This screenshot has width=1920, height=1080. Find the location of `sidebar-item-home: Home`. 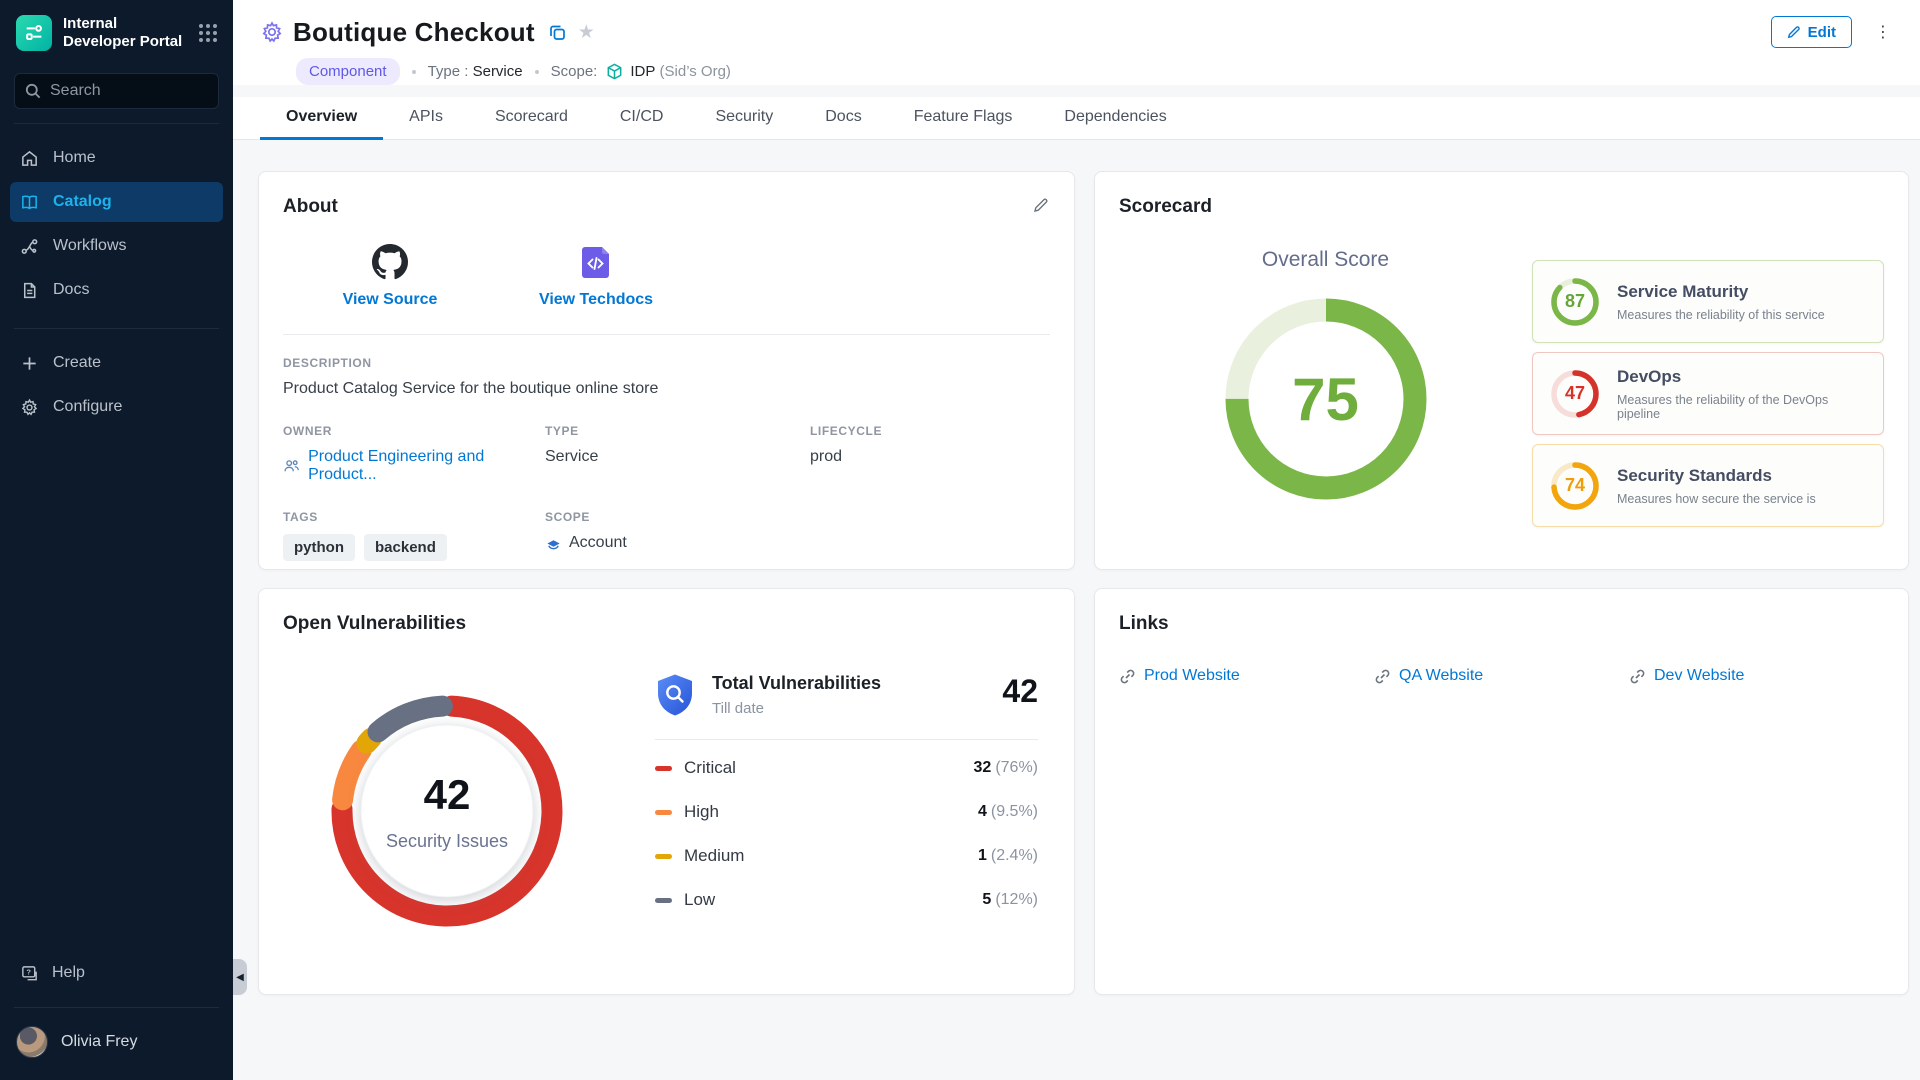

sidebar-item-home: Home is located at coordinates (116, 158).